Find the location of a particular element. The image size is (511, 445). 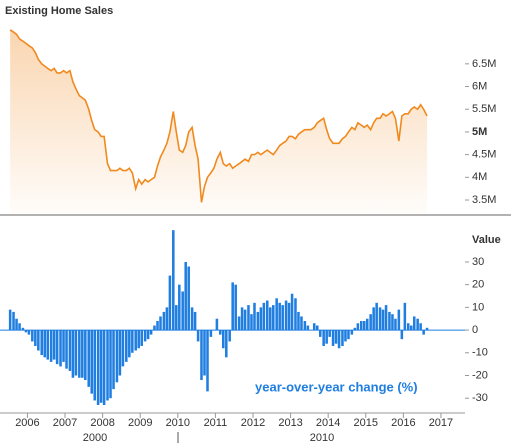

y-axis-label: Value is located at coordinates (486, 240).